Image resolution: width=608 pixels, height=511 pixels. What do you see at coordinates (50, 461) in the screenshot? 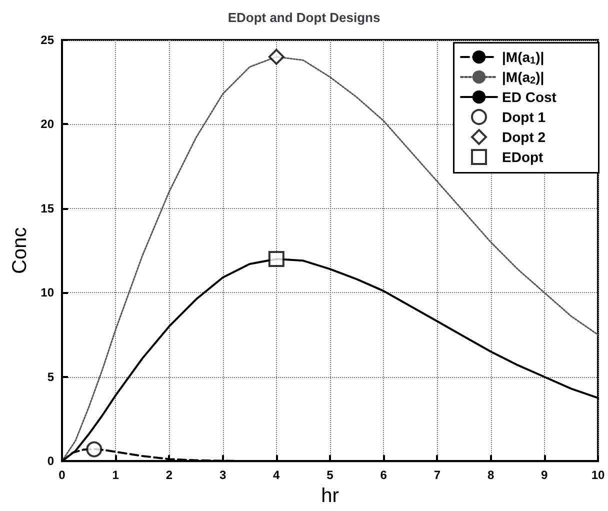
I see `y-tick-label: 0` at bounding box center [50, 461].